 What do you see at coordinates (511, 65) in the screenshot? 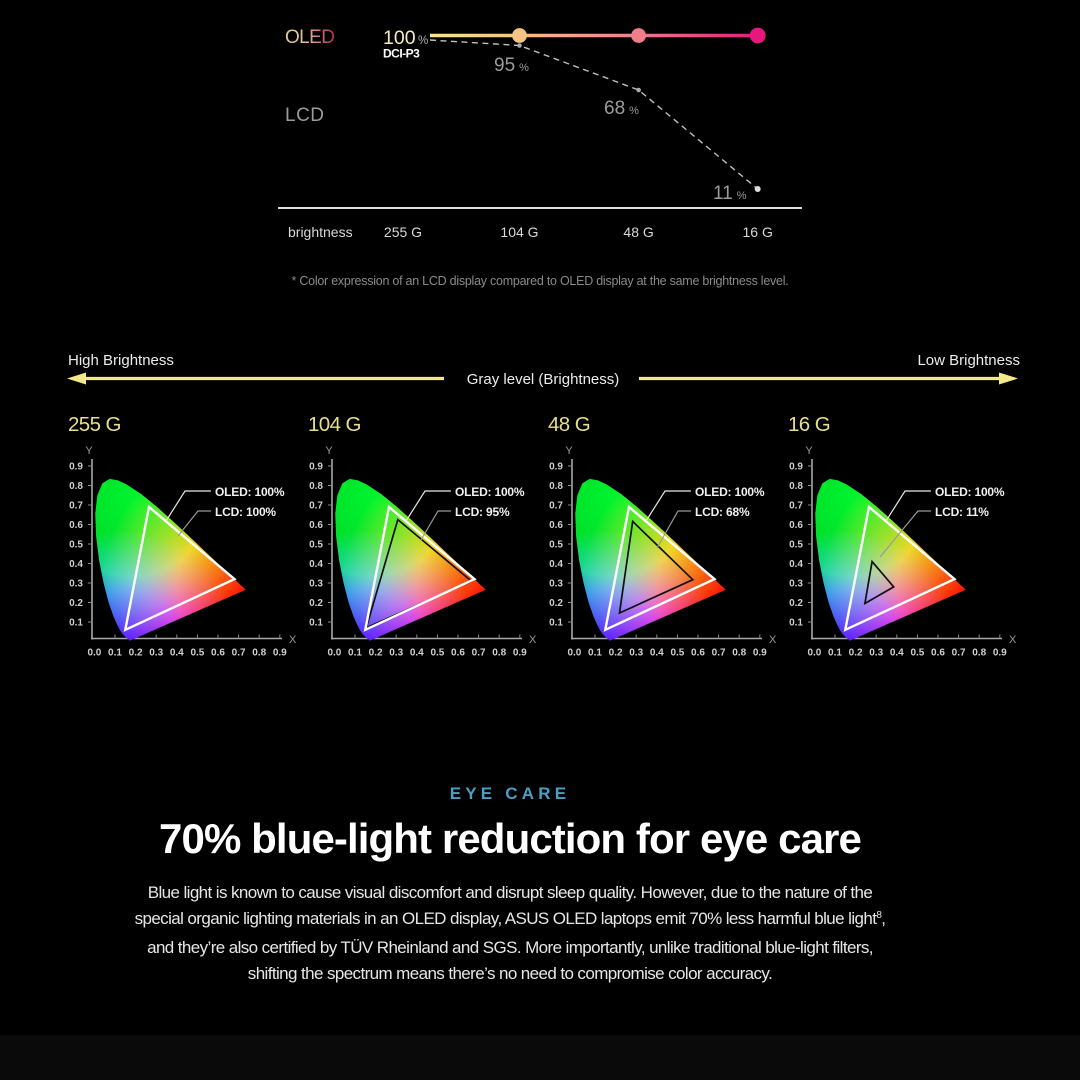
I see `svg-text: 95%` at bounding box center [511, 65].